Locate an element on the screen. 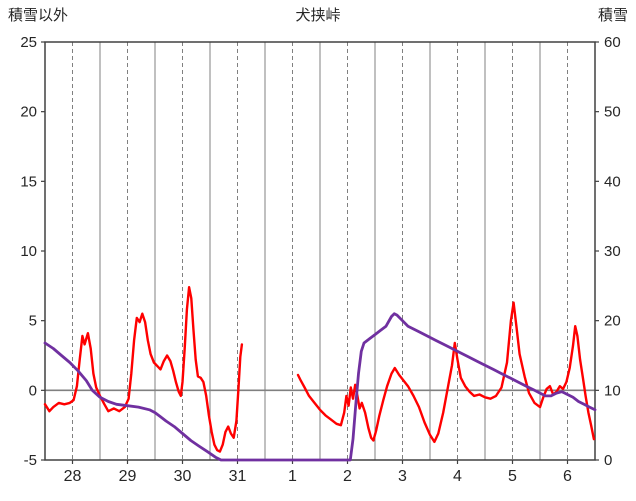 This screenshot has height=501, width=636. x-tick-label: 5 is located at coordinates (512, 476).